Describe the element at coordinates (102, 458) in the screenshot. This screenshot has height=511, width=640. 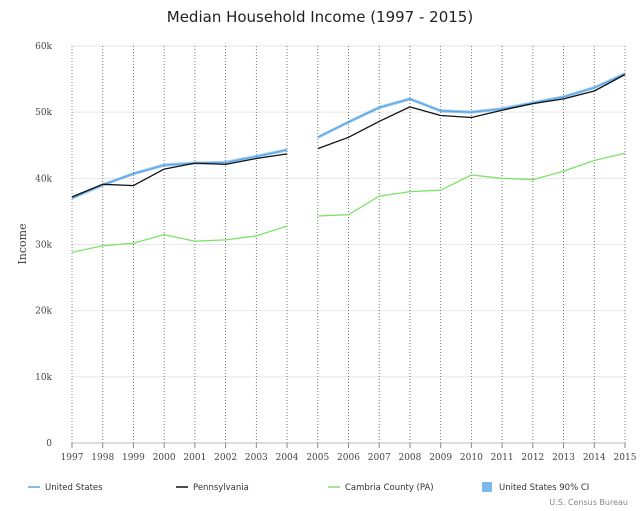
I see `x-tick-label: 1998` at that location.